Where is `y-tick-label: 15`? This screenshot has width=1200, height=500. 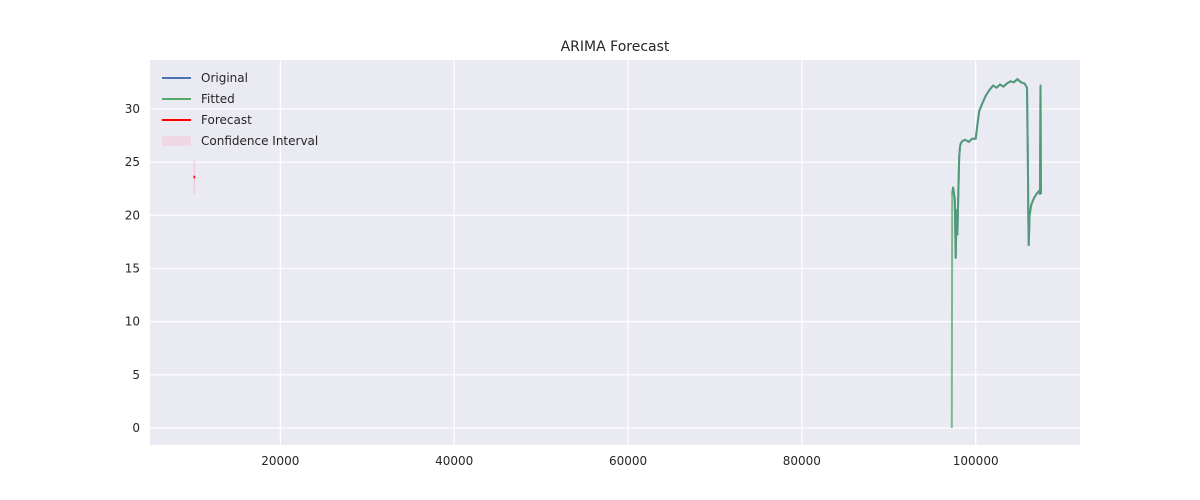
y-tick-label: 15 is located at coordinates (132, 268).